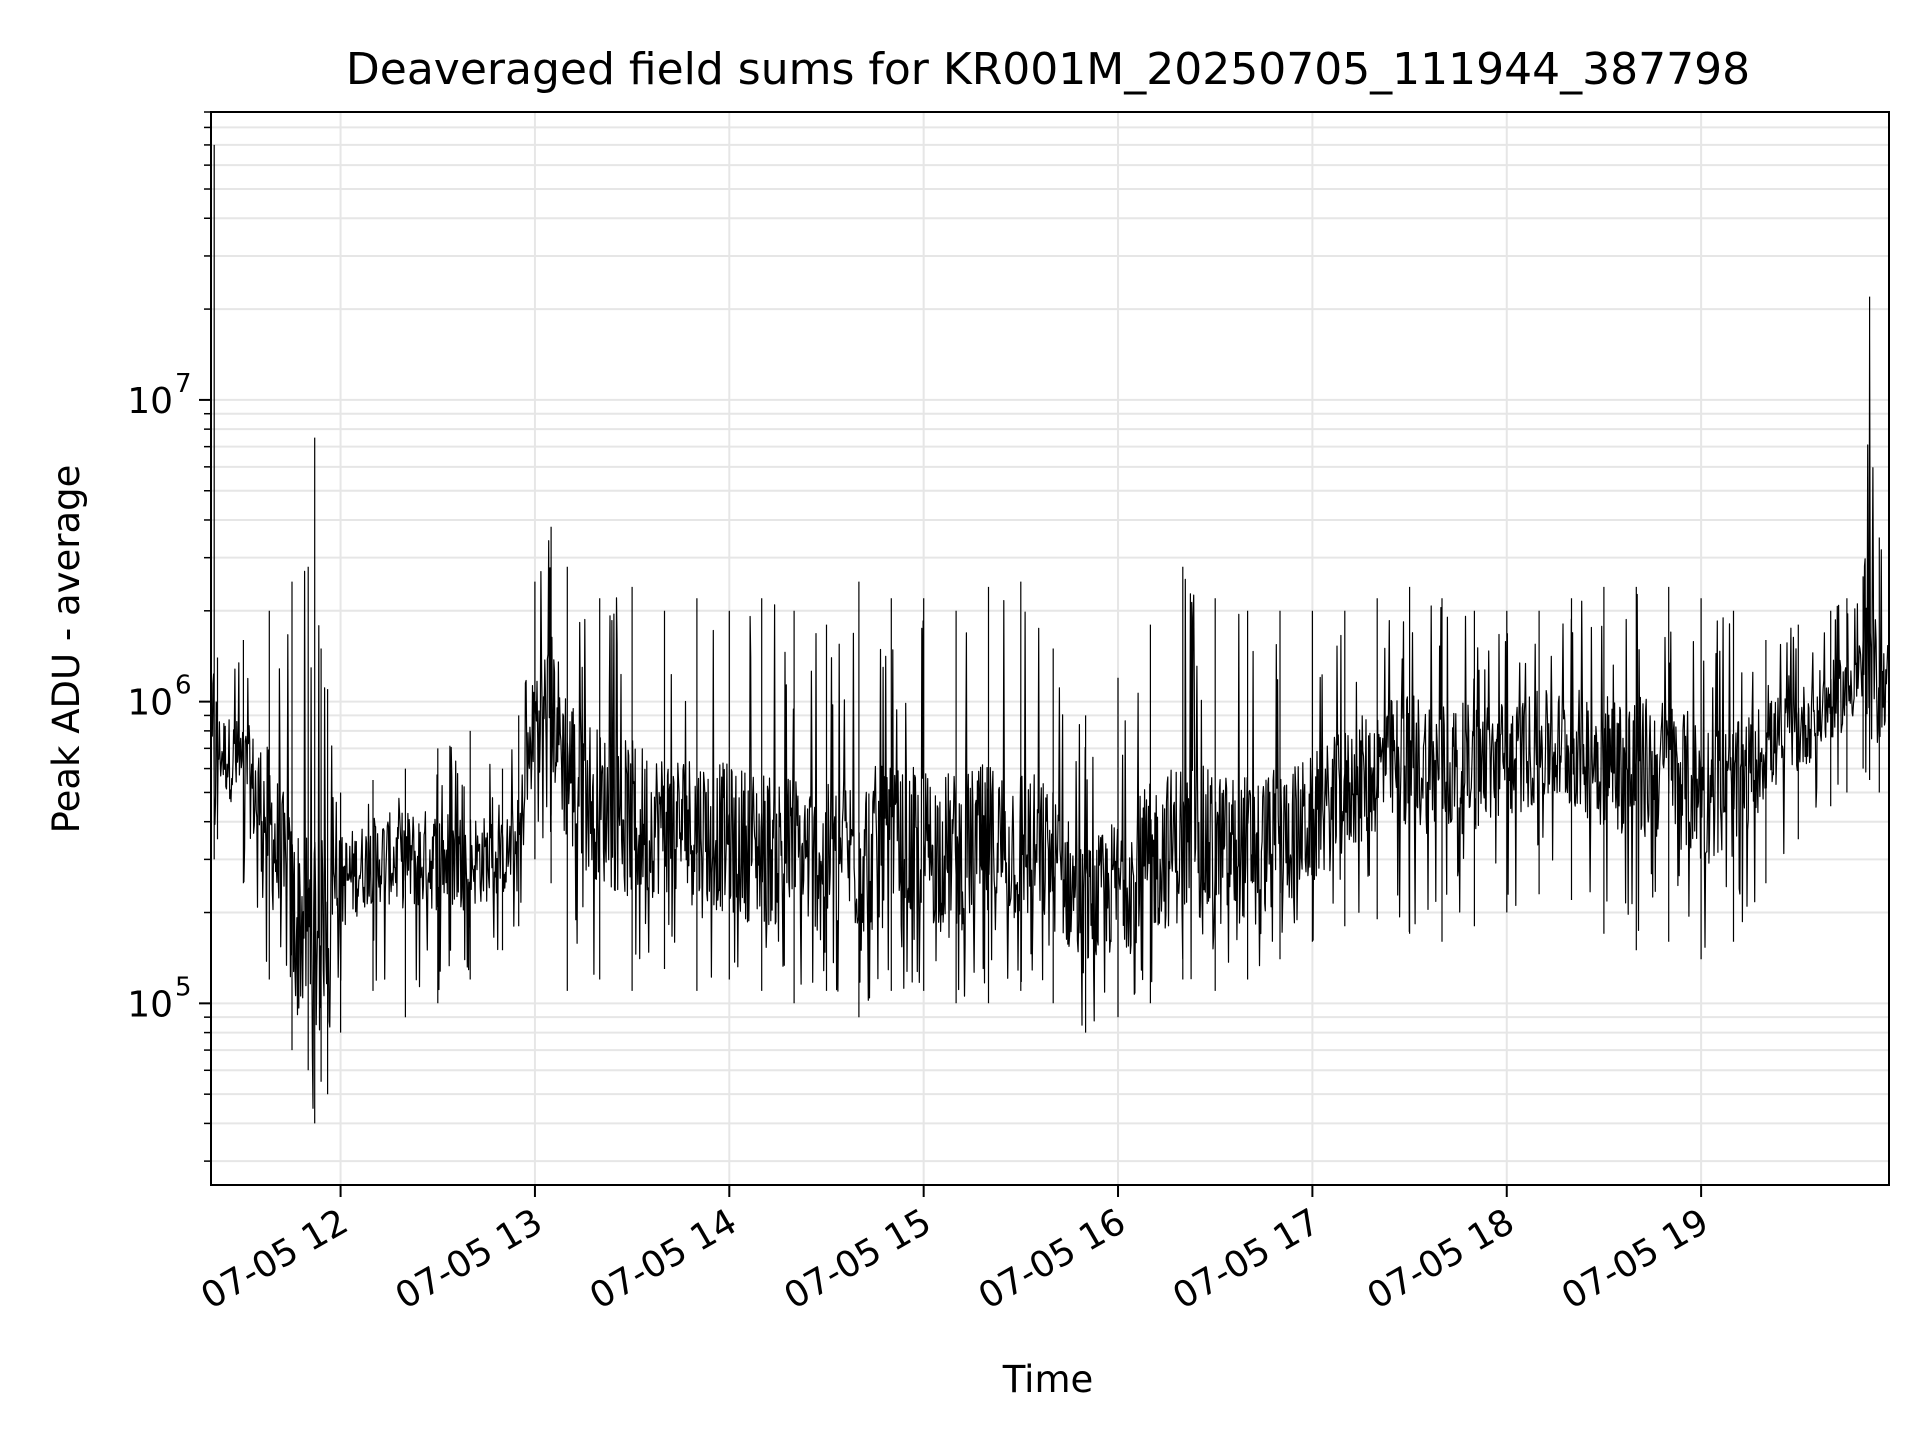  What do you see at coordinates (183, 384) in the screenshot?
I see `y-tick-exponent: 7` at bounding box center [183, 384].